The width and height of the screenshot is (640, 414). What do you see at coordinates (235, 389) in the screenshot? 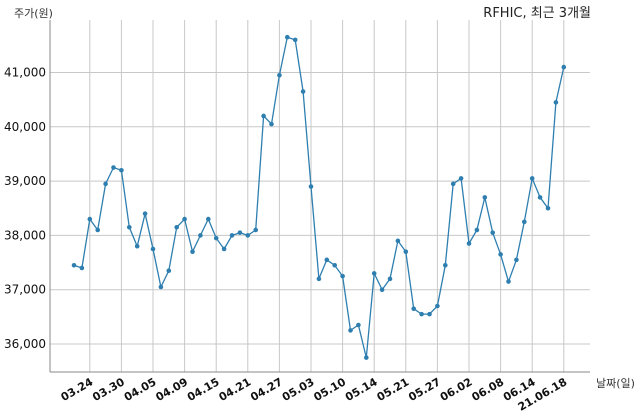
I see `x-tick-label: 04.21` at bounding box center [235, 389].